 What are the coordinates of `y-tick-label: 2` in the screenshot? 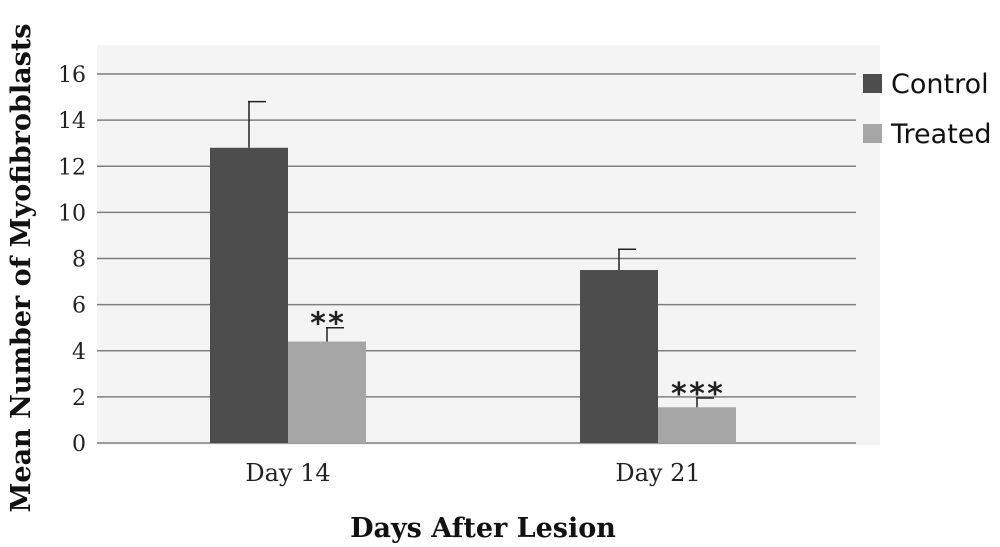 It's located at (79, 398).